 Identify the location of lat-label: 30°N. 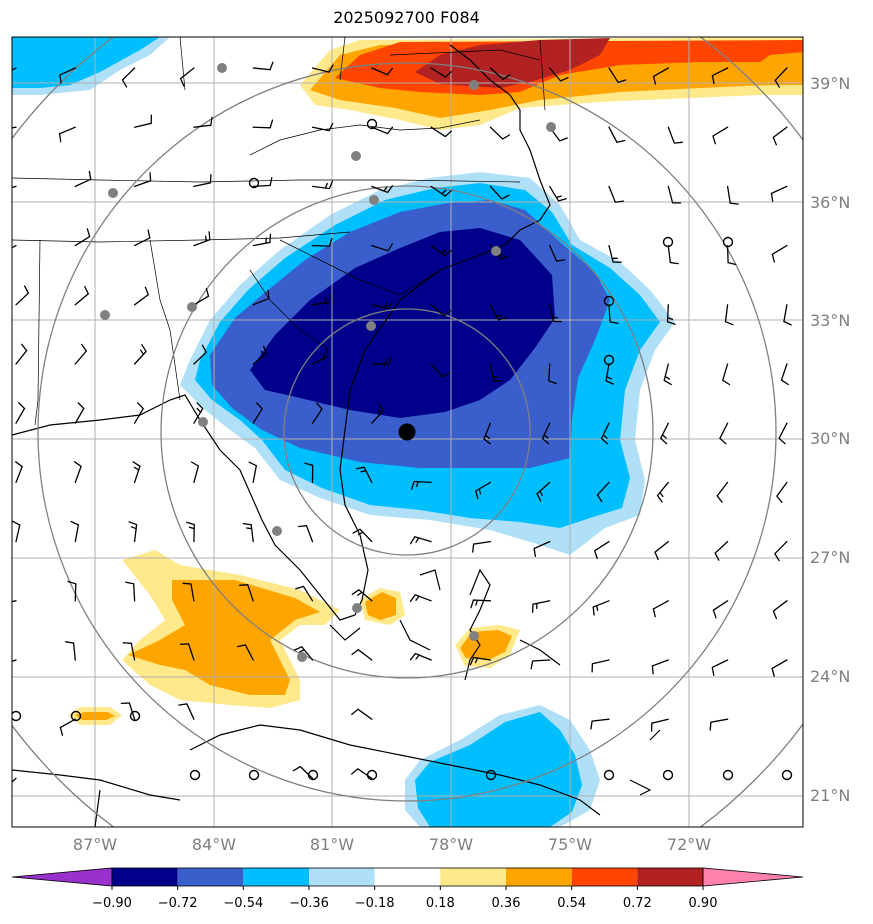
(830, 438).